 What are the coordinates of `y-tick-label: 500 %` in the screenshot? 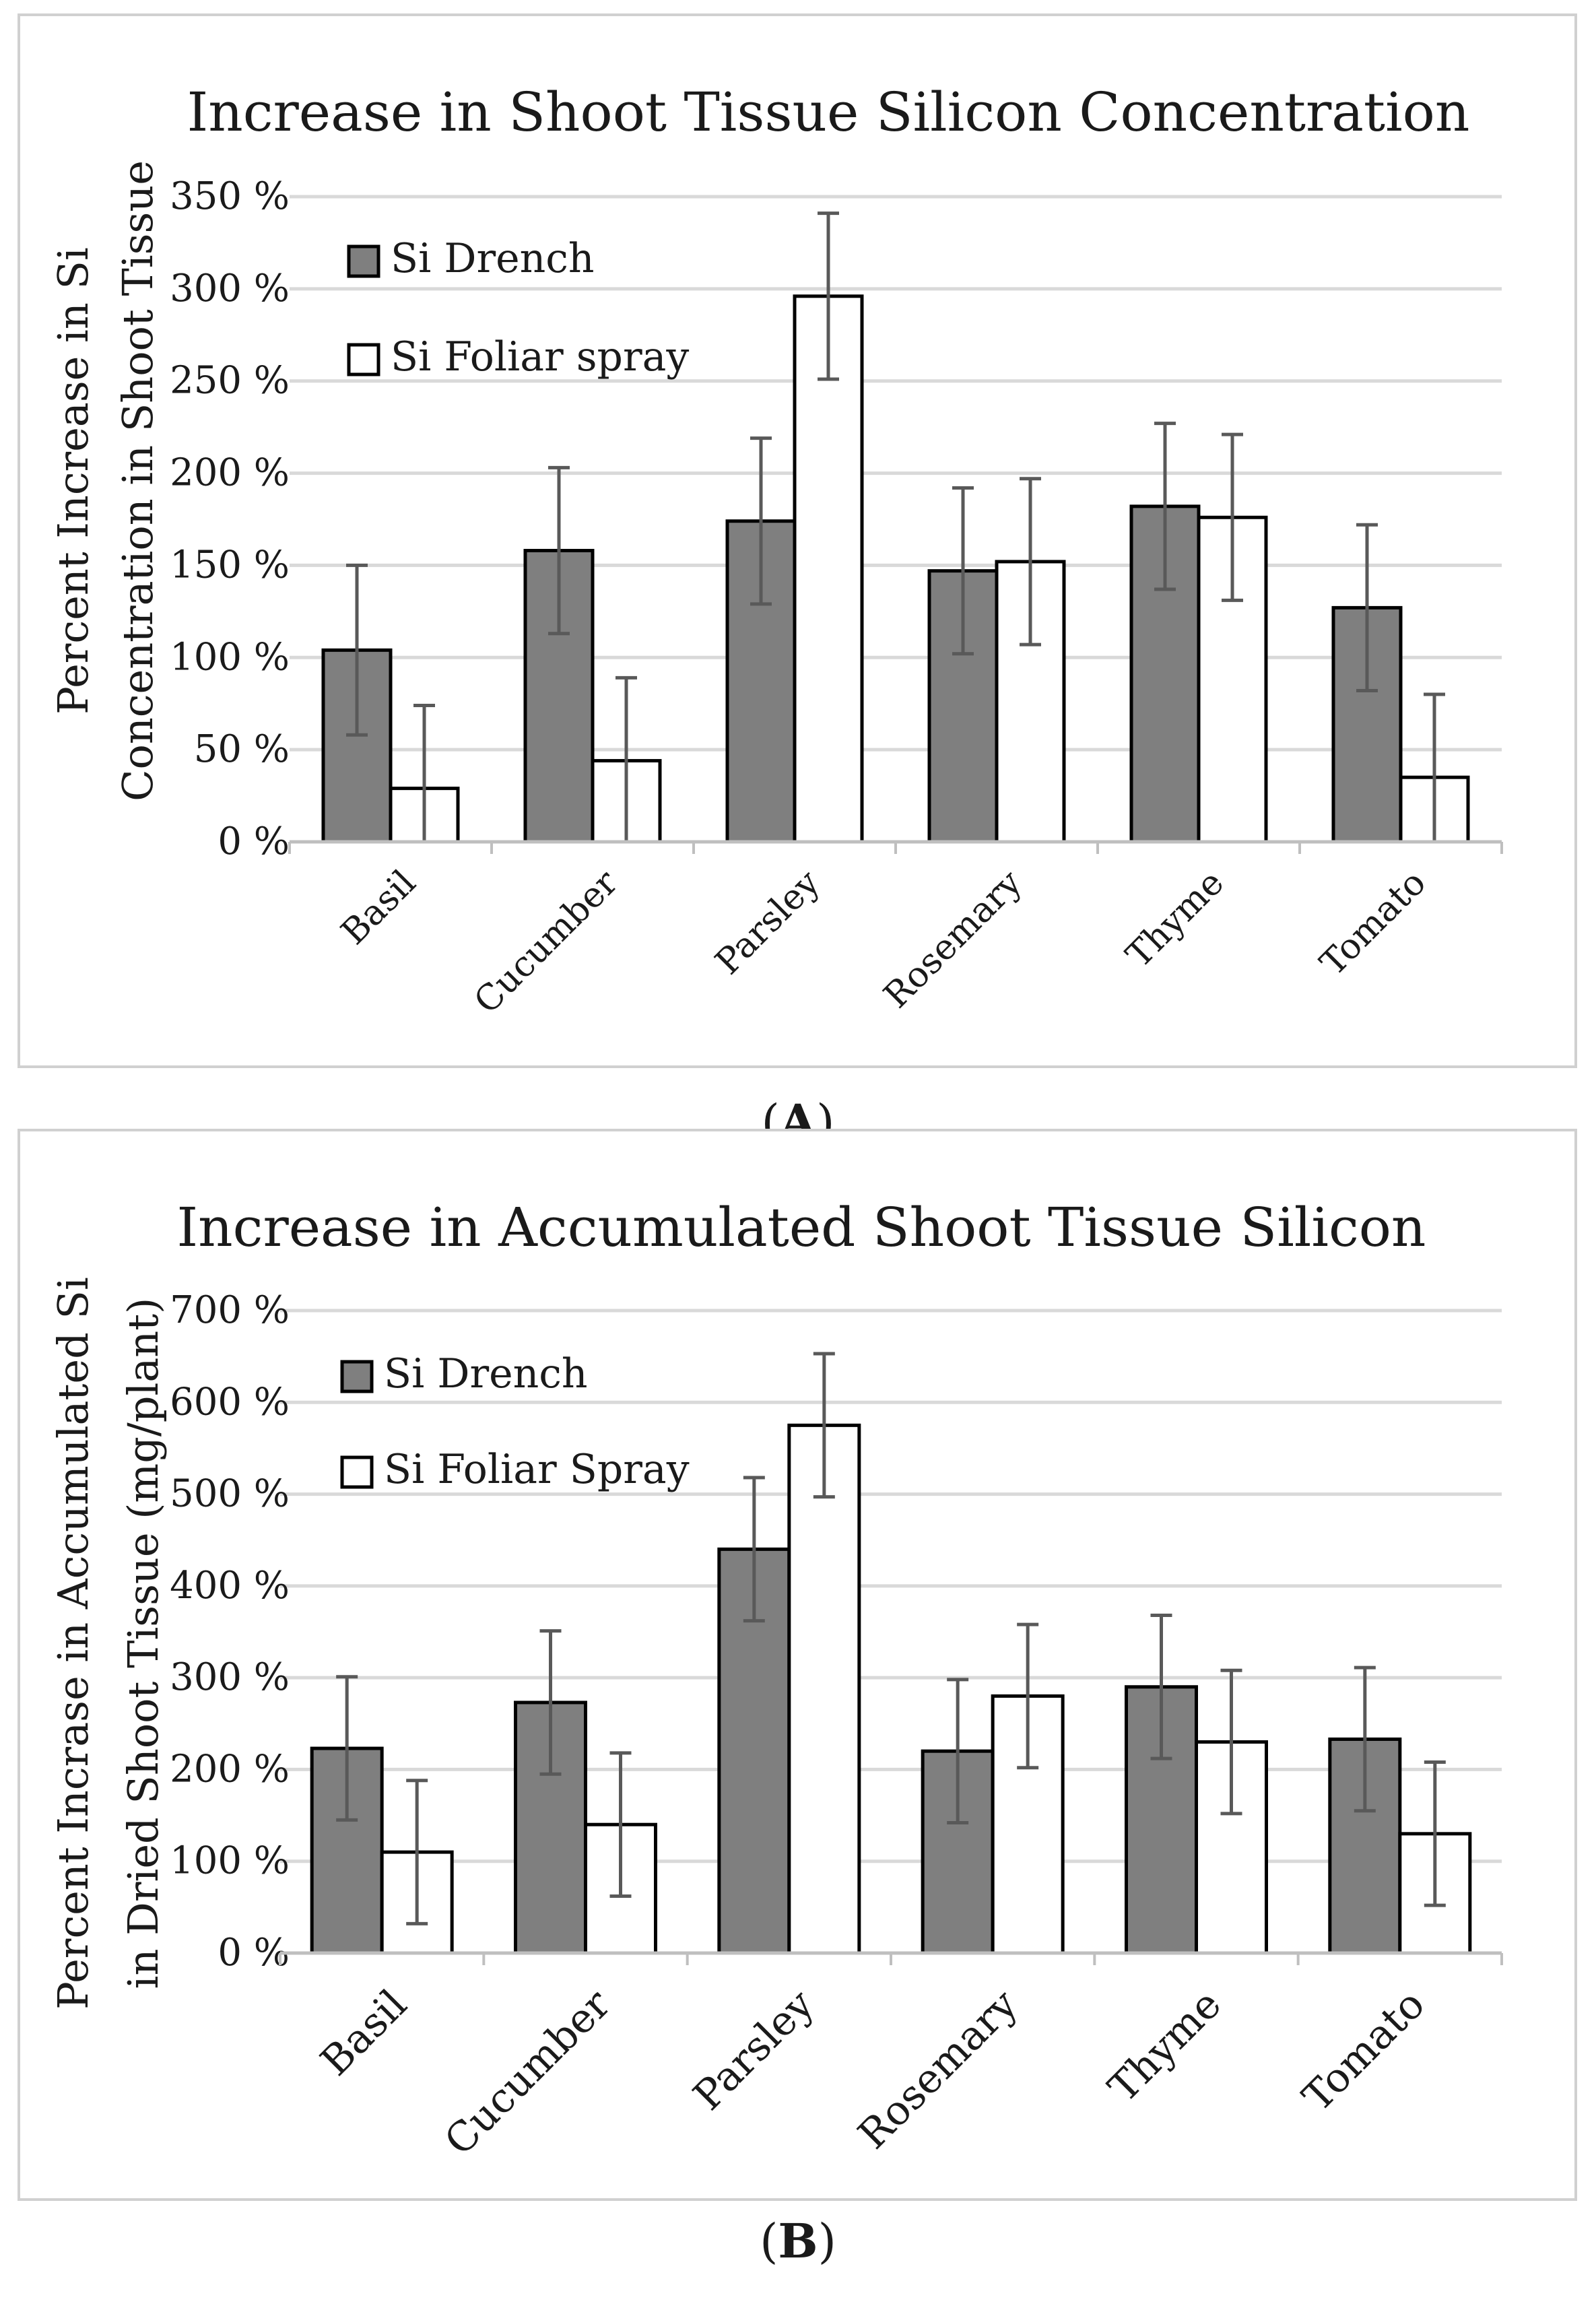 It's located at (230, 1494).